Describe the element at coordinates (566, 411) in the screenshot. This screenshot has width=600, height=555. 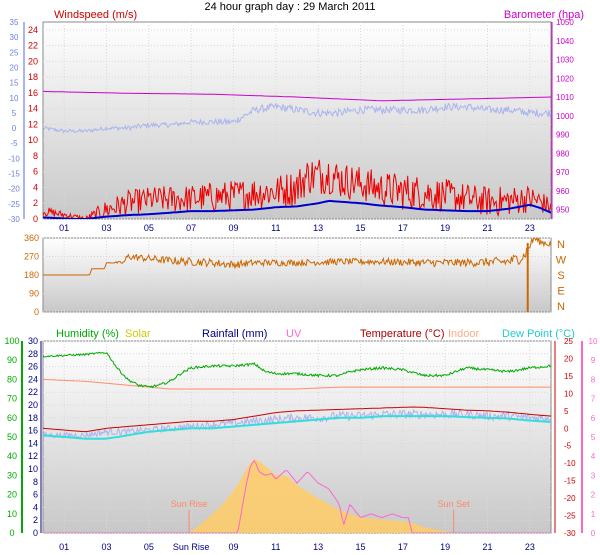
I see `temp-tick-label: 5` at that location.